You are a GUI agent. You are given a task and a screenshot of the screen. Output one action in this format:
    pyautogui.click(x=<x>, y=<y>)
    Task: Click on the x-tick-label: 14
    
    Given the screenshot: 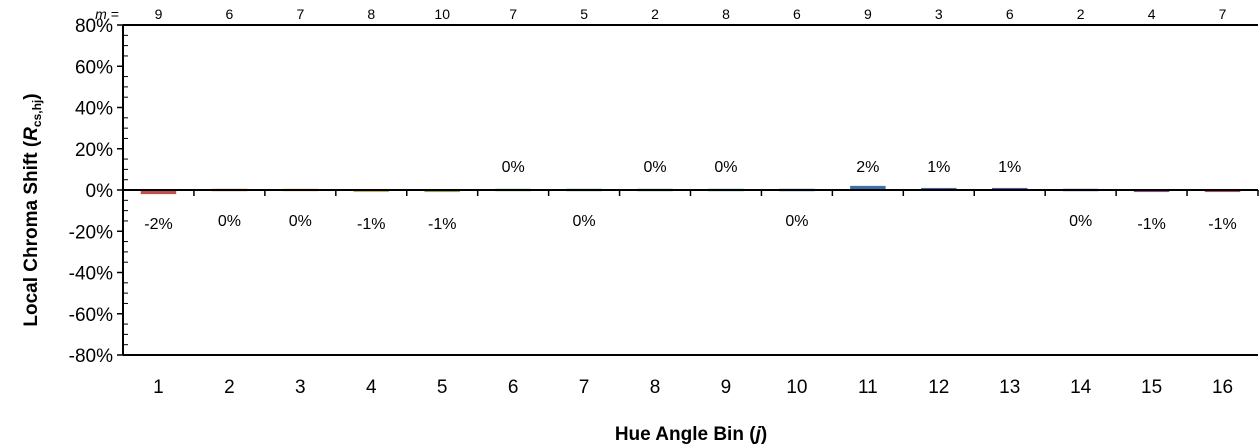 What is the action you would take?
    pyautogui.click(x=1081, y=387)
    